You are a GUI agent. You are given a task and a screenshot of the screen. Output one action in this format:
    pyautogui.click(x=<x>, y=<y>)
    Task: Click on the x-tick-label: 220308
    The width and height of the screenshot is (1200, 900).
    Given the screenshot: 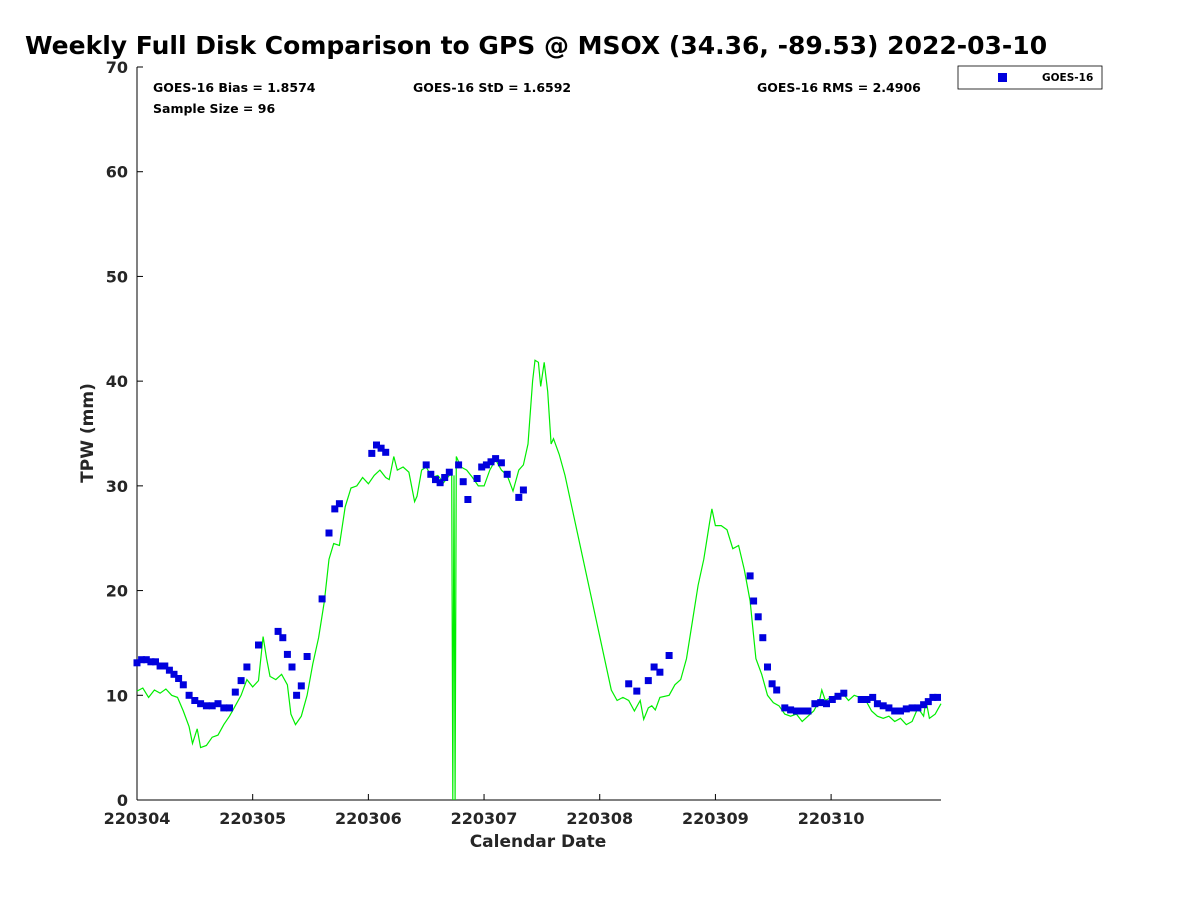 What is the action you would take?
    pyautogui.click(x=599, y=818)
    